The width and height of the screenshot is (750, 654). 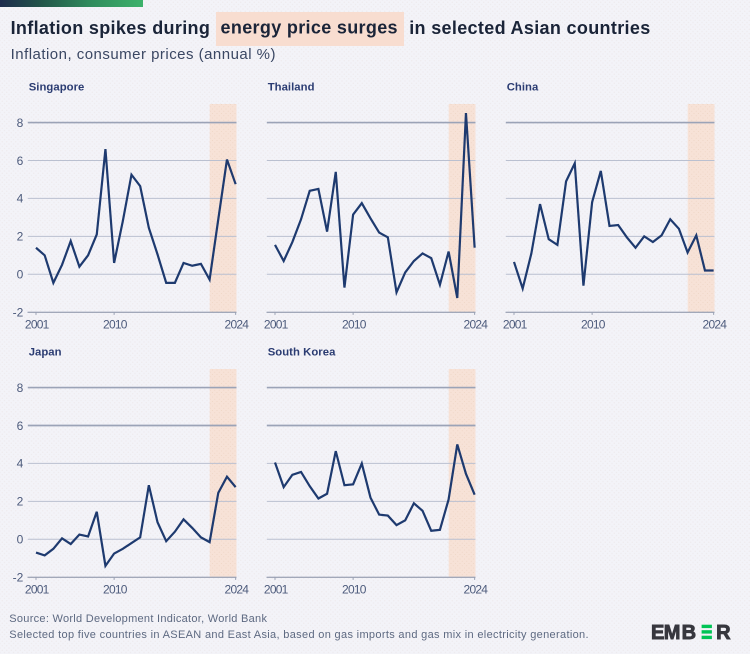 What do you see at coordinates (57, 88) in the screenshot?
I see `svg-text: Singapore` at bounding box center [57, 88].